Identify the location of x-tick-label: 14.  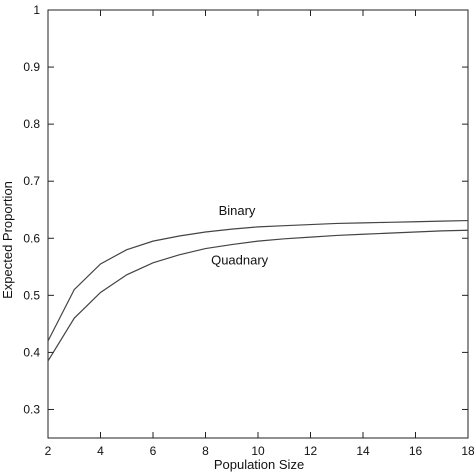
(363, 451).